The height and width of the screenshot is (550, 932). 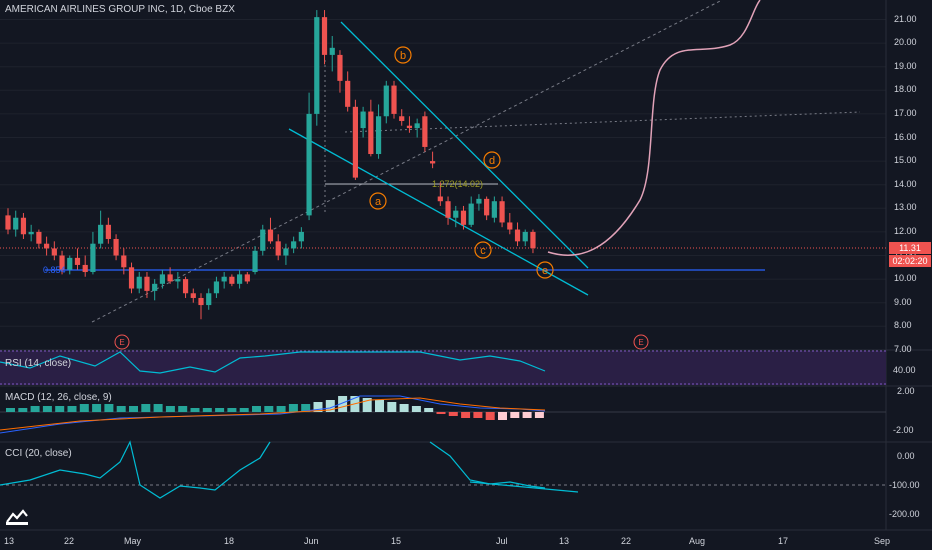 What do you see at coordinates (905, 65) in the screenshot?
I see `price-tick-label: 19.00` at bounding box center [905, 65].